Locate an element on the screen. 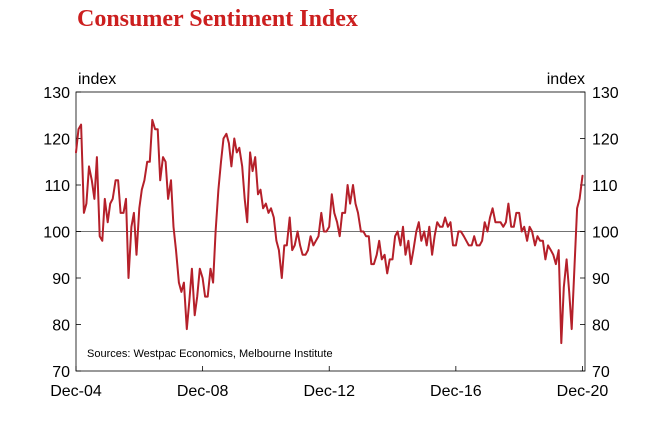  x-tick-label-Dec-20: Dec-20 is located at coordinates (583, 391).